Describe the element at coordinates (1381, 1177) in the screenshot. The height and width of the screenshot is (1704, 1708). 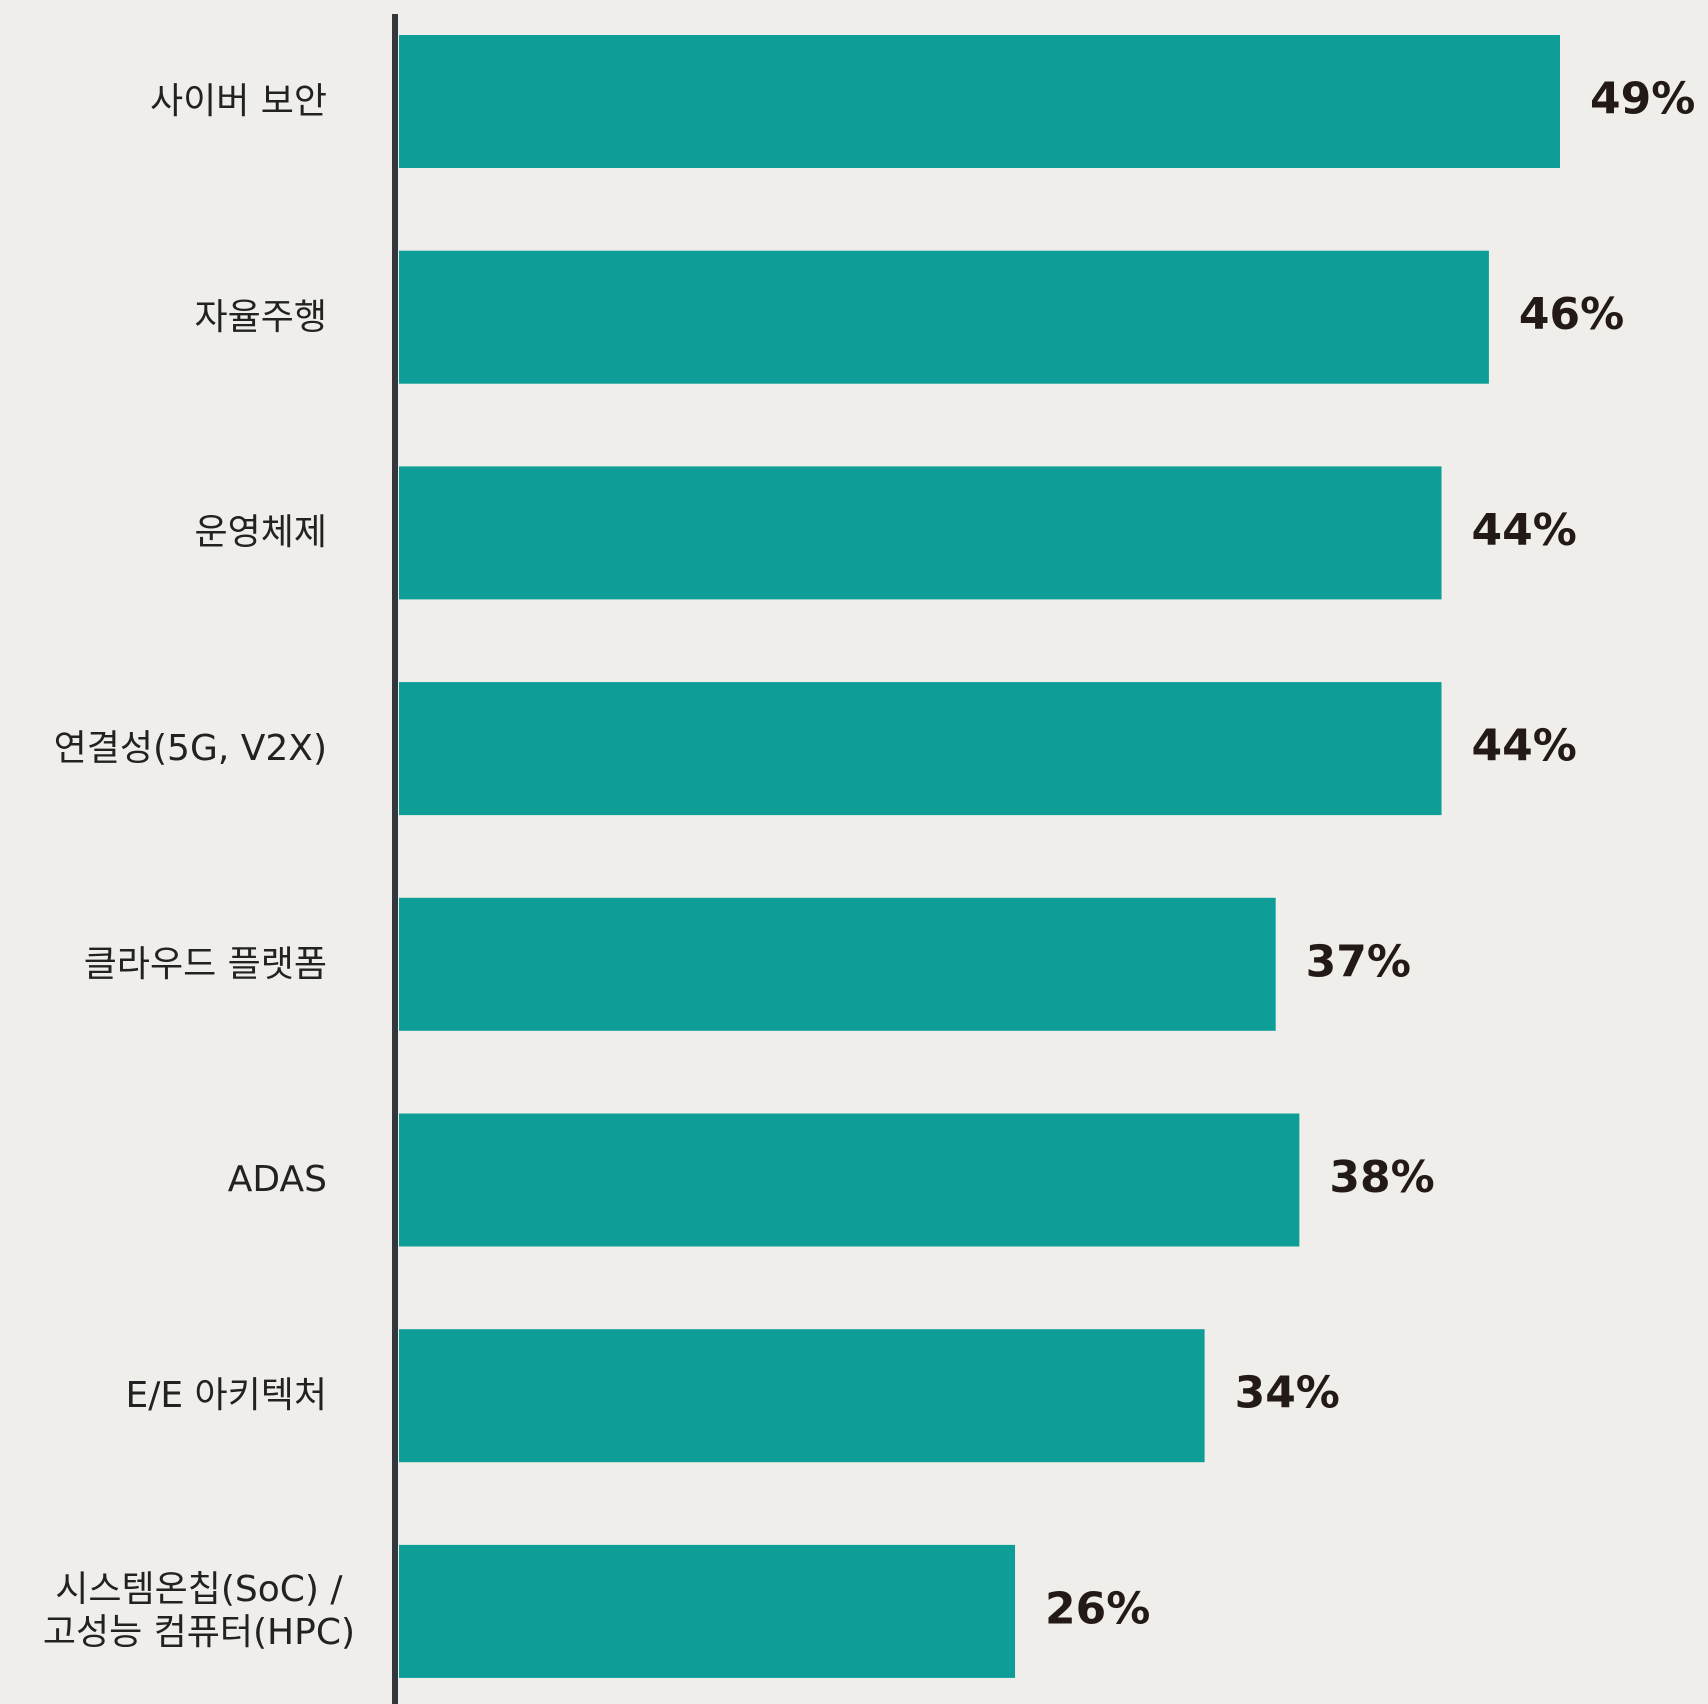
I see `value-label: 38%` at that location.